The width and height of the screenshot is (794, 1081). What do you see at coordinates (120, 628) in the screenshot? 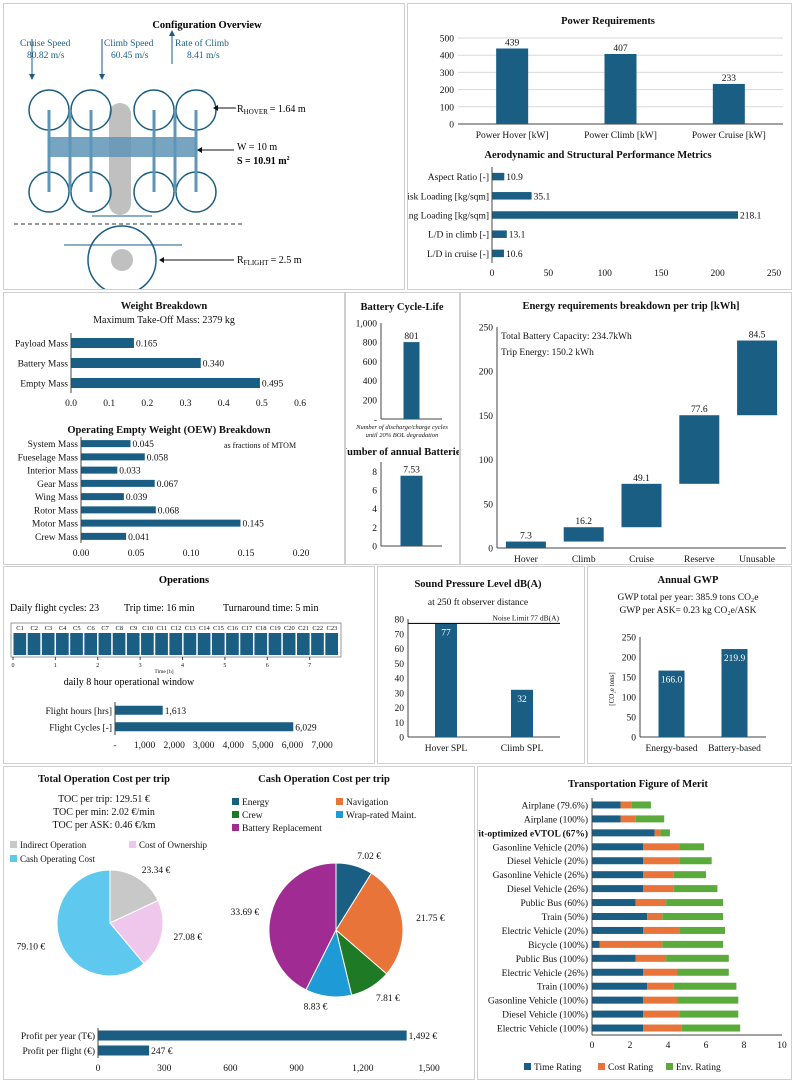
I see `cycle-label: C8` at bounding box center [120, 628].